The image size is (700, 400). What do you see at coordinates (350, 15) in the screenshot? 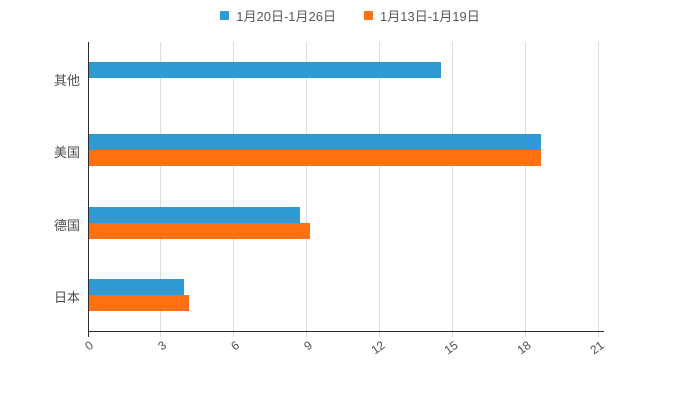
I see `legend: 1月20日-1月26日 1月13日-1月19日` at bounding box center [350, 15].